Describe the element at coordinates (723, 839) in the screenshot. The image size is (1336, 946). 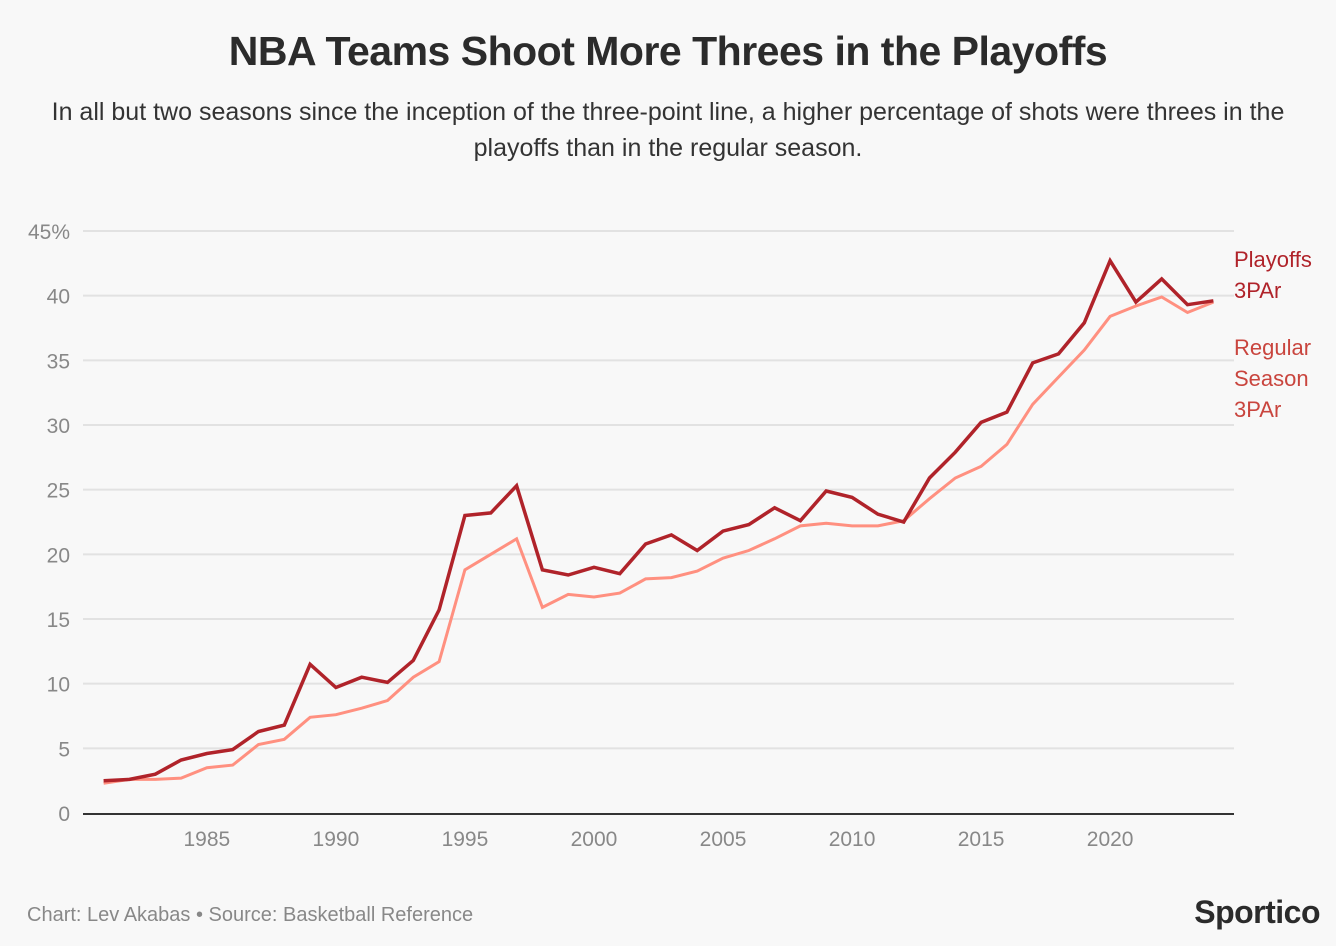
I see `x-tick-label: 2005` at that location.